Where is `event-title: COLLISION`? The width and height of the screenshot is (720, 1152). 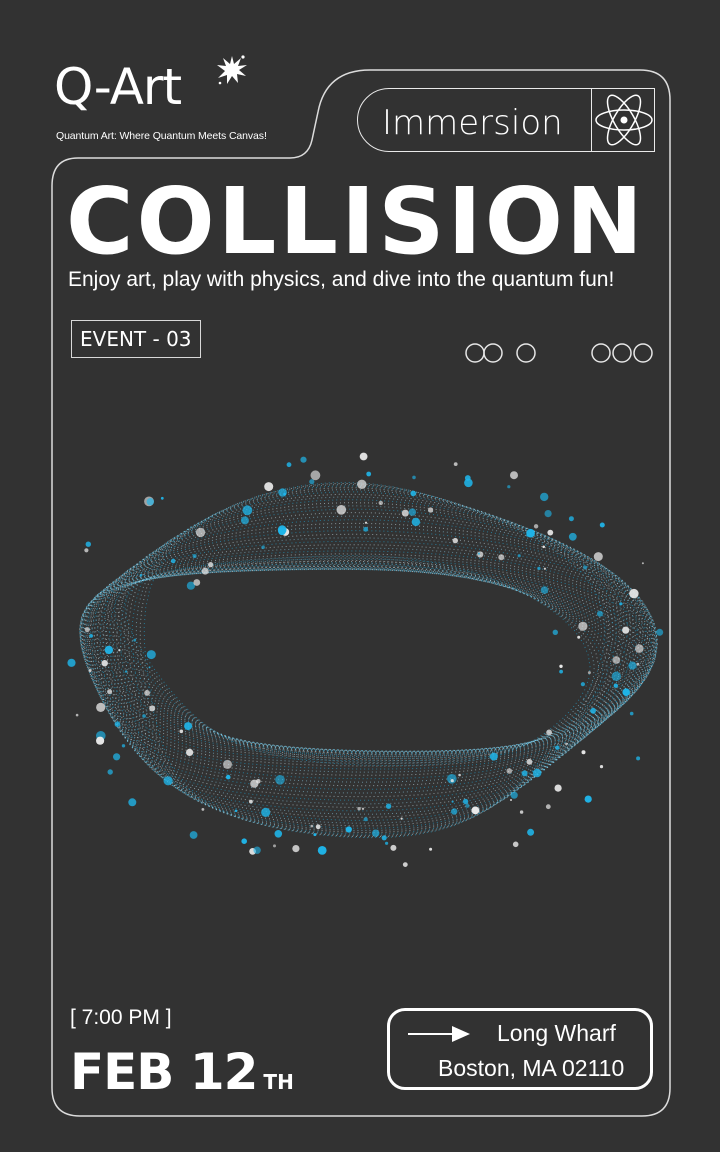
event-title: COLLISION is located at coordinates (356, 221).